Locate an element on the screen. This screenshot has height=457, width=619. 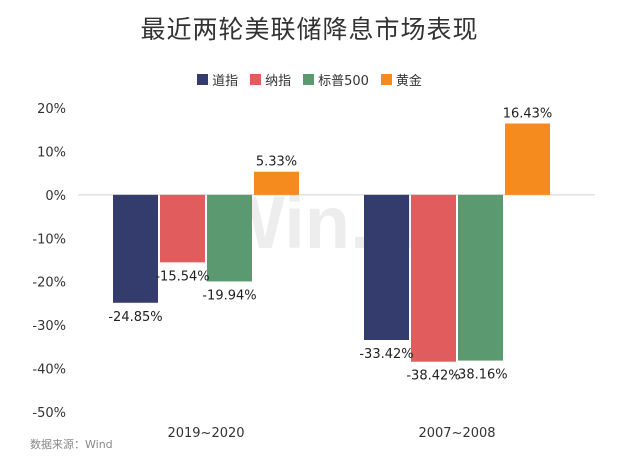
chart-title: 最近两轮美联储降息市场表现 is located at coordinates (309, 29).